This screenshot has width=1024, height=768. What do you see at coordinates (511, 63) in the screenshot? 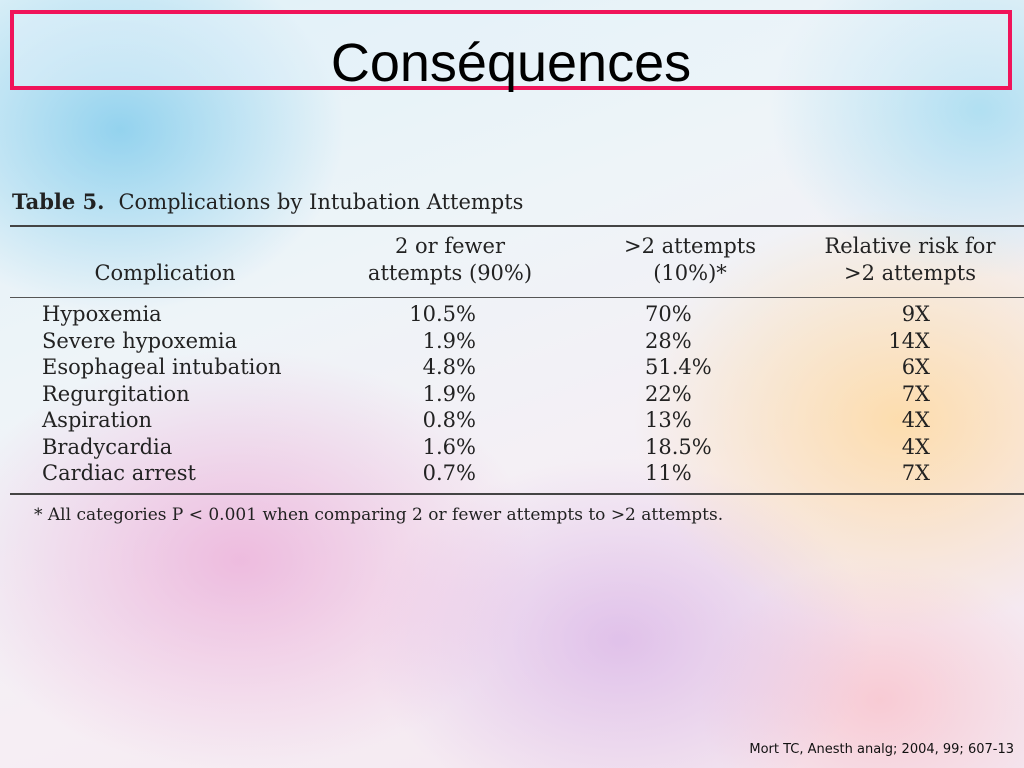
I see `slide-title: Conséquences` at bounding box center [511, 63].